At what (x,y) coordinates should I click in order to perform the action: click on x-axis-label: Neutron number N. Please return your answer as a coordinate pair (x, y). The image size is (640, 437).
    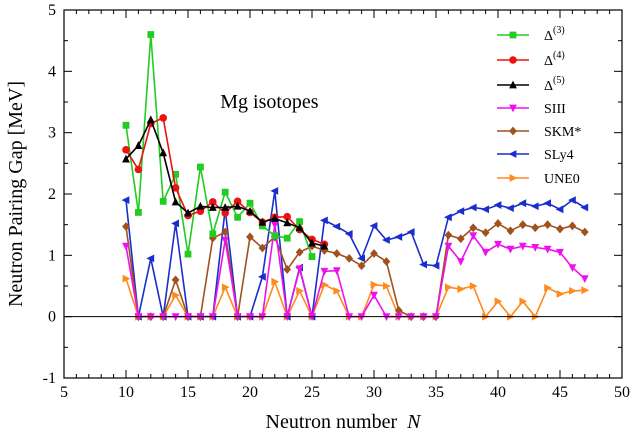
    Looking at the image, I should click on (344, 422).